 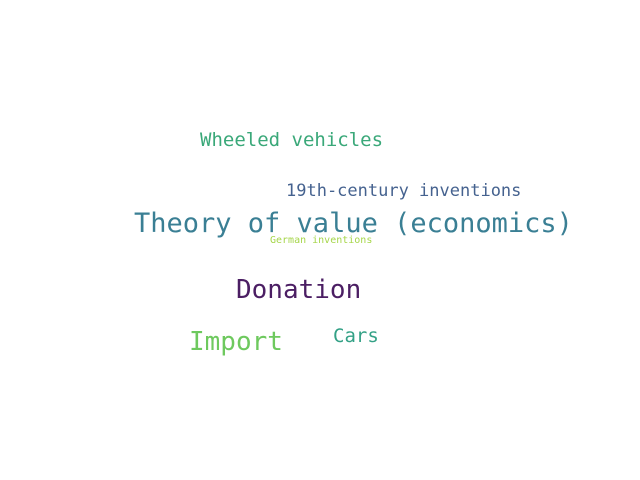 I want to click on word-german-inventions: German inventions, so click(x=321, y=240).